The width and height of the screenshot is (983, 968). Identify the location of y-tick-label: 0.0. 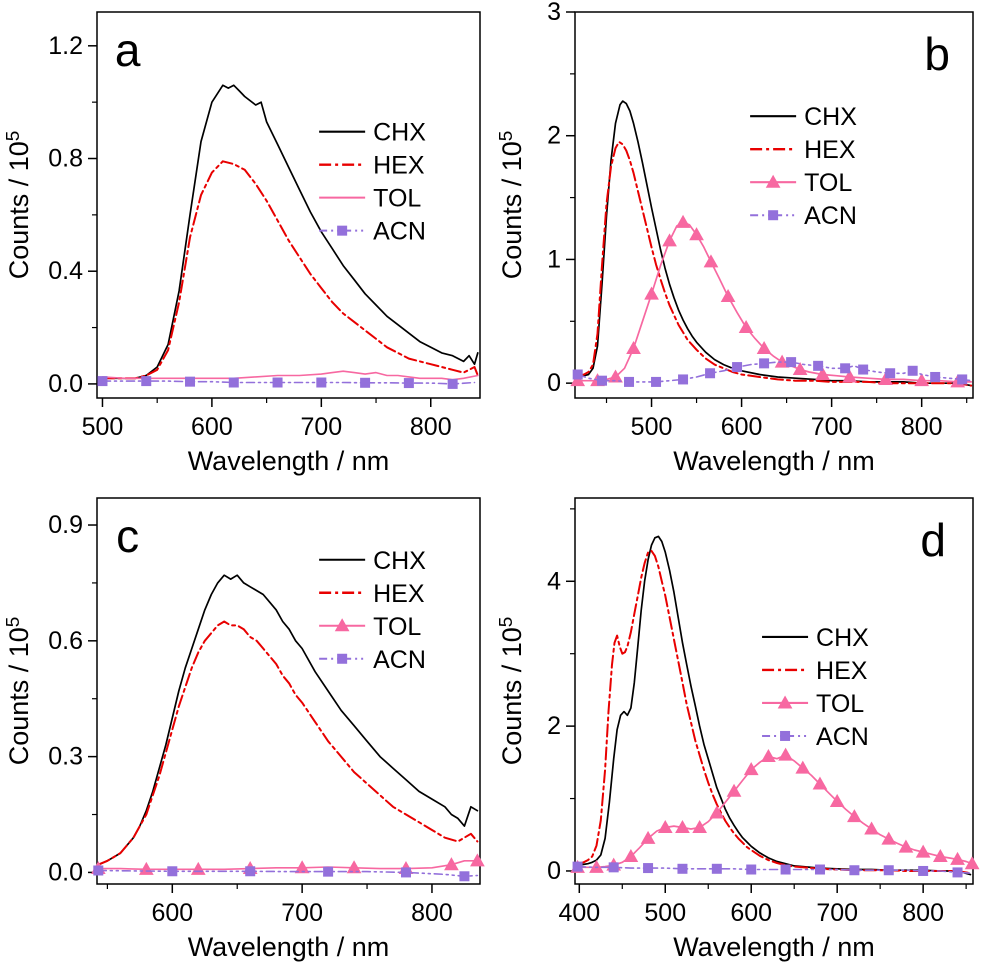
(65, 384).